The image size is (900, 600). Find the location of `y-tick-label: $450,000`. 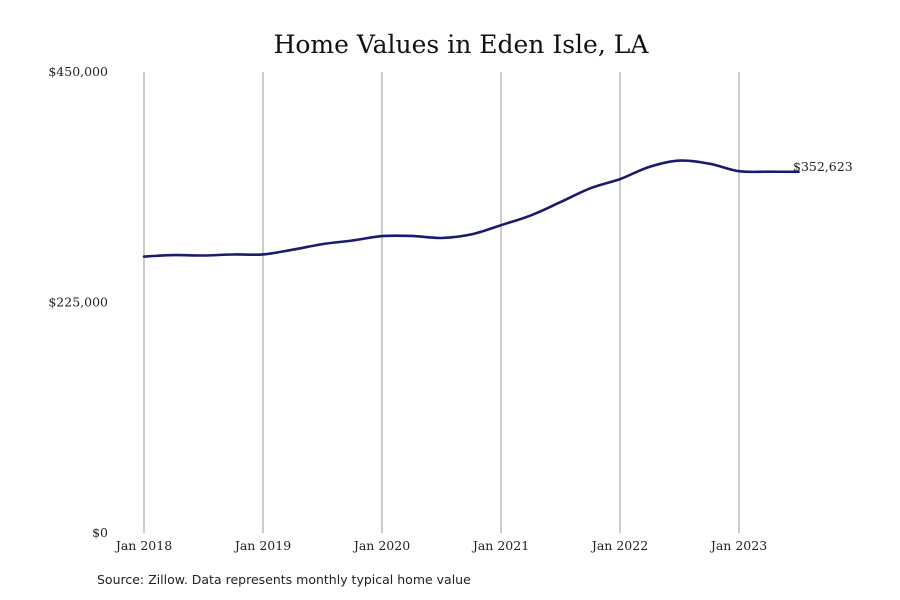

y-tick-label: $450,000 is located at coordinates (78, 71).